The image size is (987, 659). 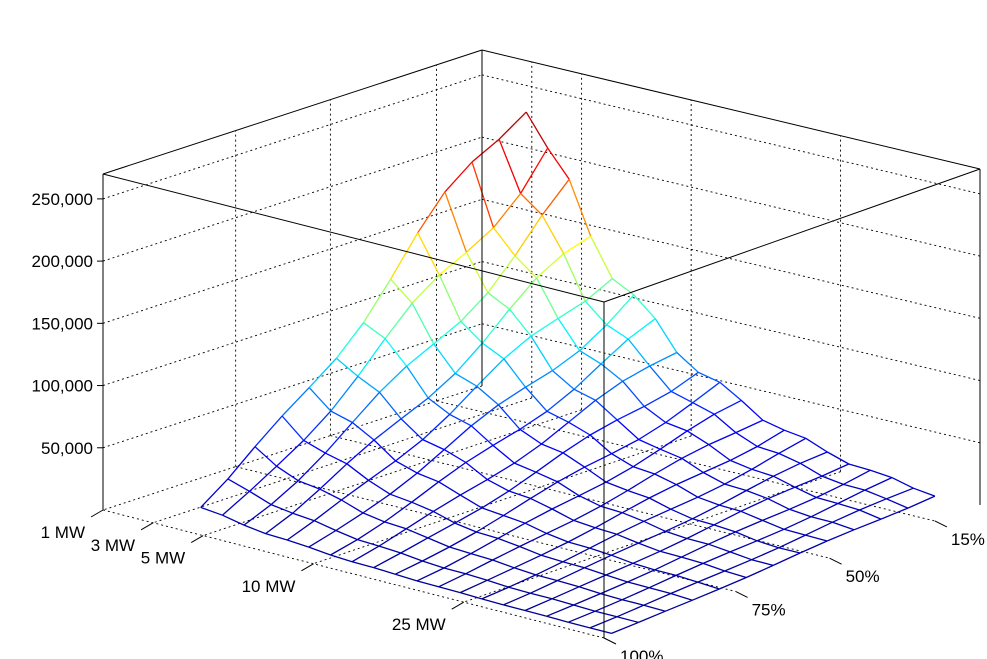 I want to click on x-floor-gridline, so click(x=502, y=500).